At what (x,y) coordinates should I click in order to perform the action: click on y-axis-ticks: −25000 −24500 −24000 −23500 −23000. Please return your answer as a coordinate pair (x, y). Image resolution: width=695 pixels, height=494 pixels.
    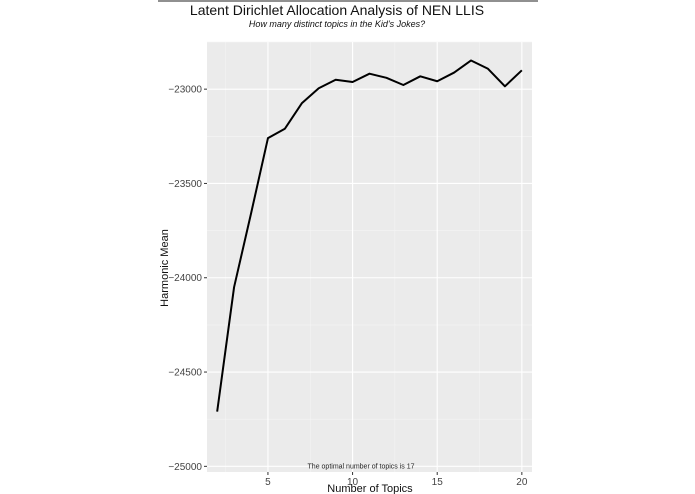
    Looking at the image, I should click on (187, 279).